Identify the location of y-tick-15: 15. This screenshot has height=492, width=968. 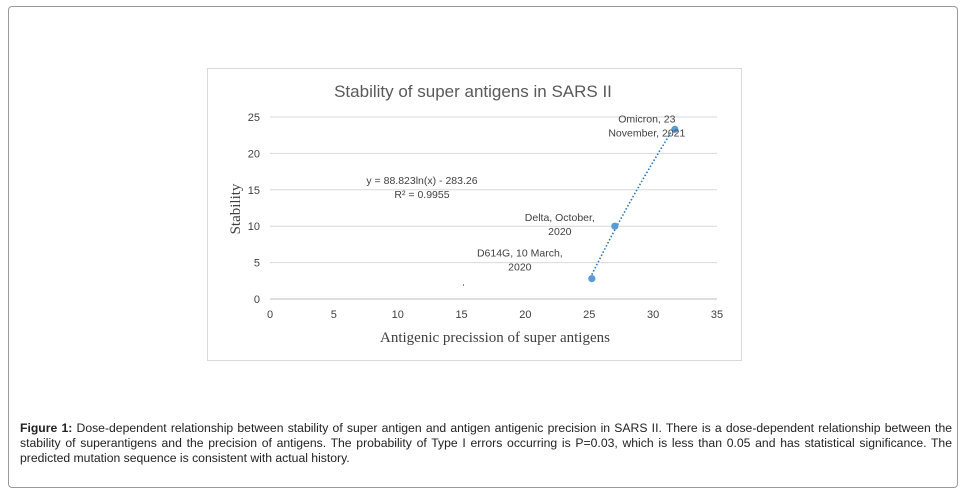
(254, 191).